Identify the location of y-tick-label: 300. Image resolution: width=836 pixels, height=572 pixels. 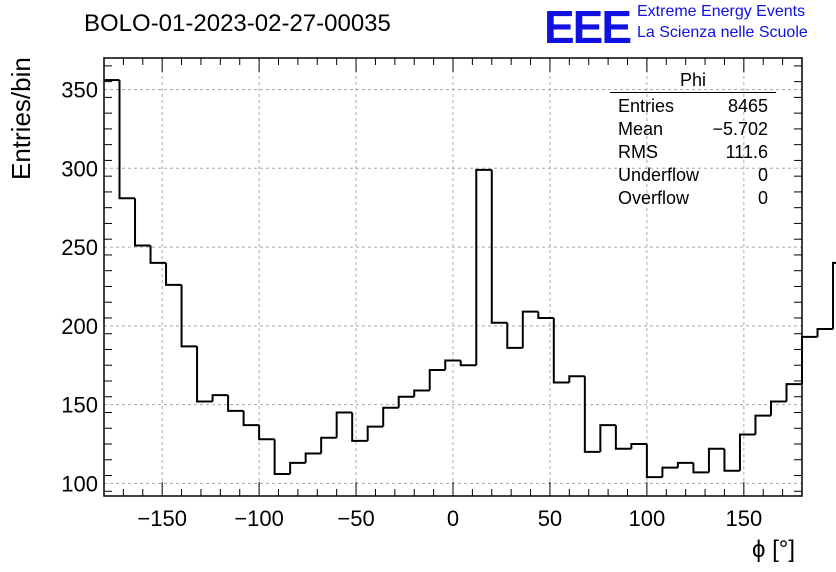
(79, 168).